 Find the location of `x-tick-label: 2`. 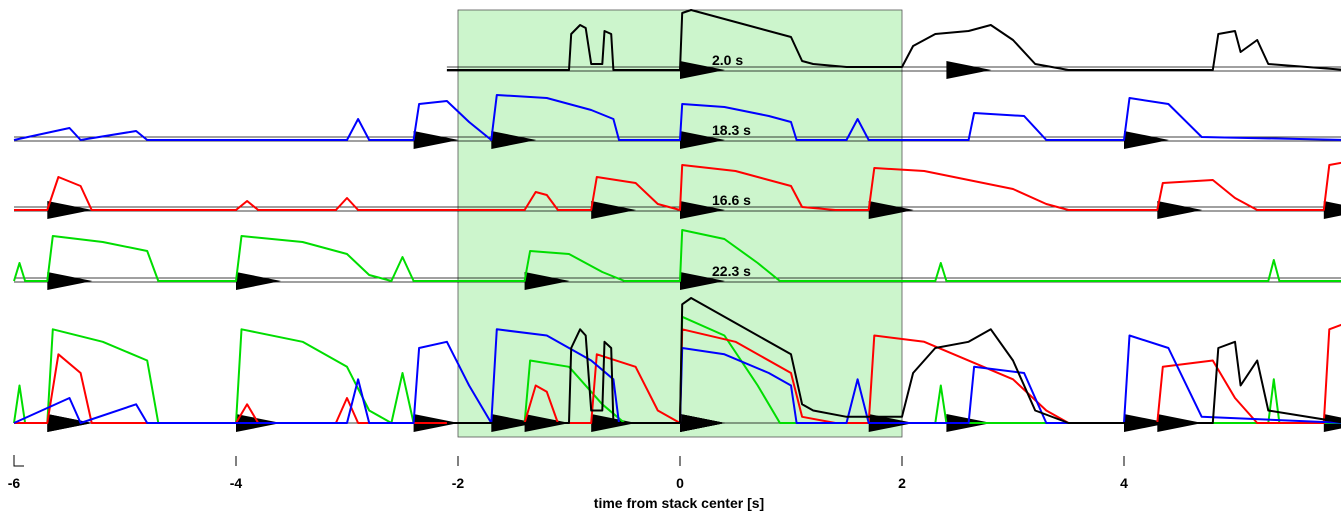

x-tick-label: 2 is located at coordinates (902, 483).